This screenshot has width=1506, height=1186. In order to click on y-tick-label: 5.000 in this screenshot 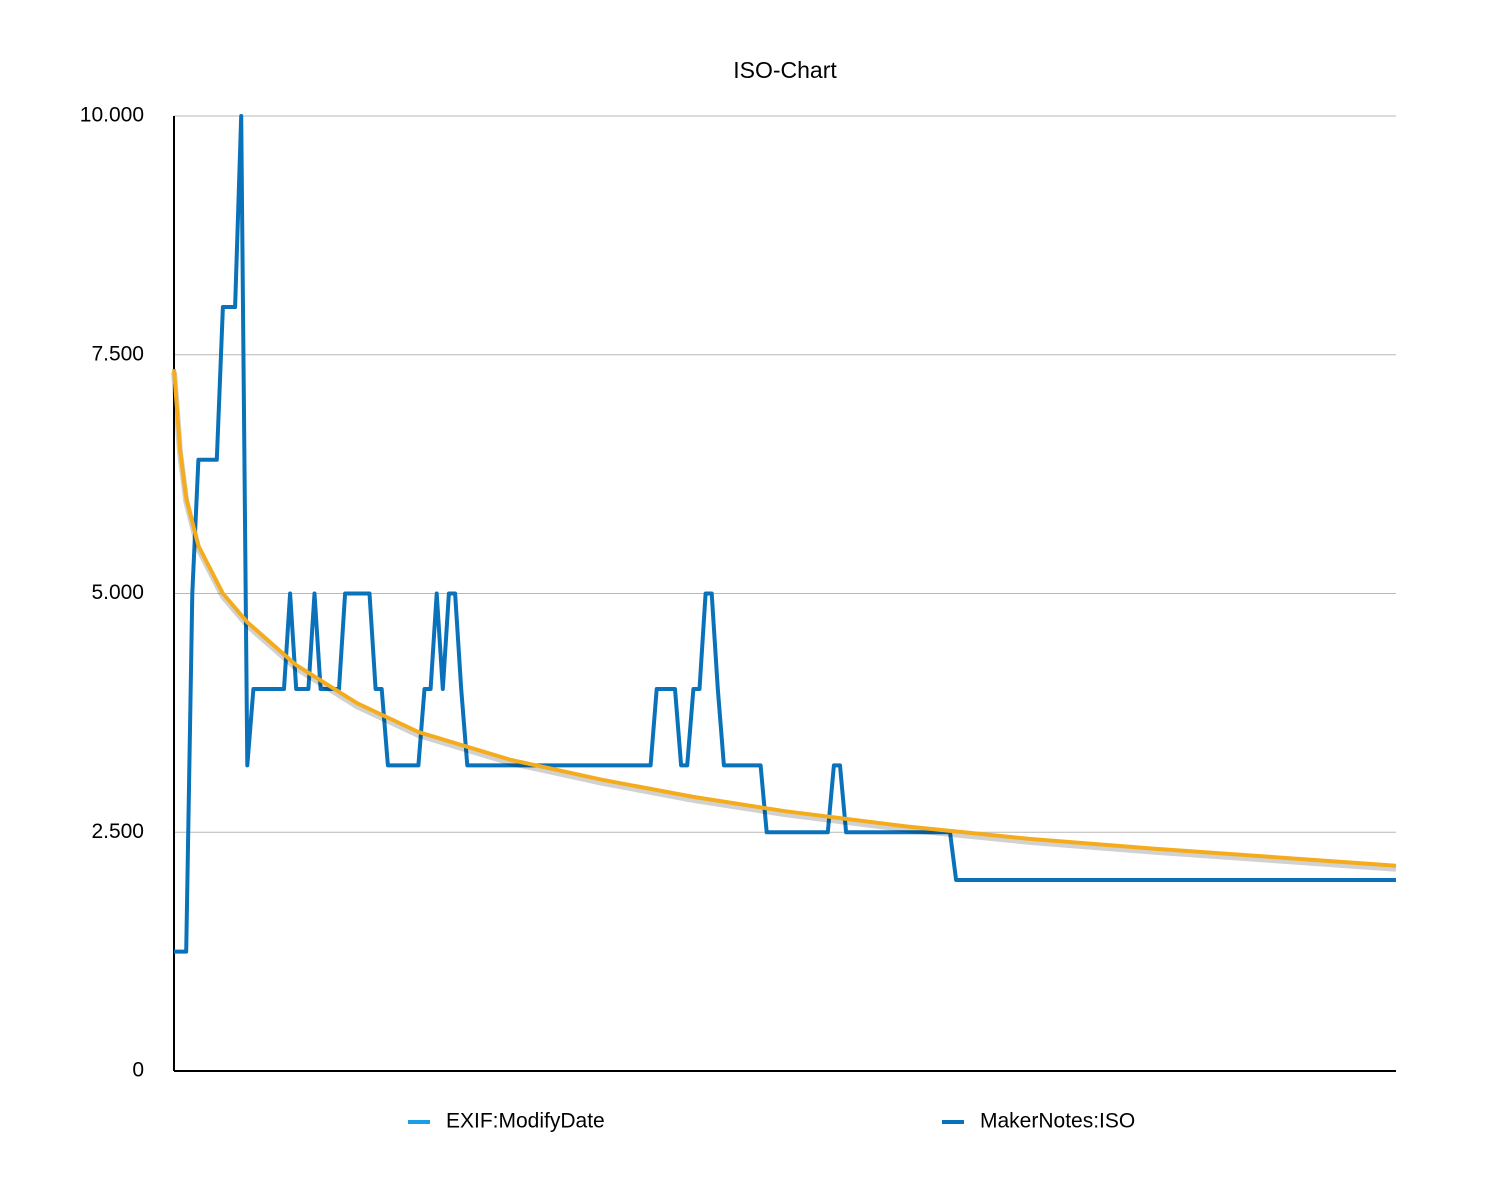, I will do `click(117, 592)`.